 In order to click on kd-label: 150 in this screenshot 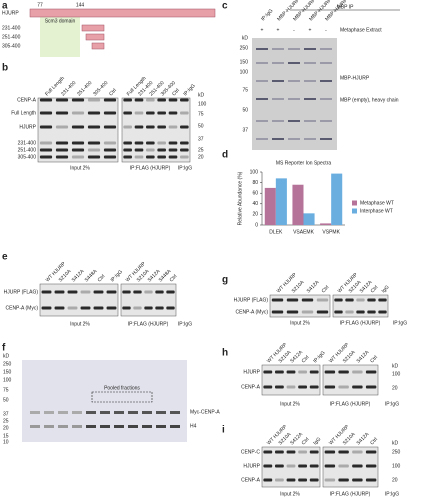, I will do `click(7, 372)`.